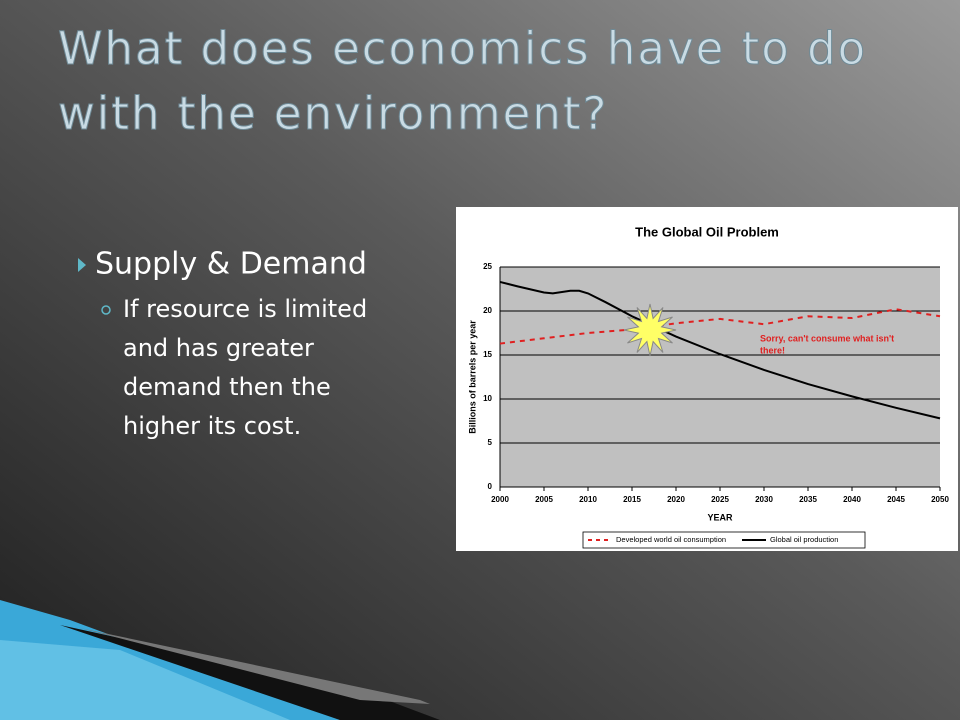 The height and width of the screenshot is (724, 960). I want to click on plot-area, so click(720, 377).